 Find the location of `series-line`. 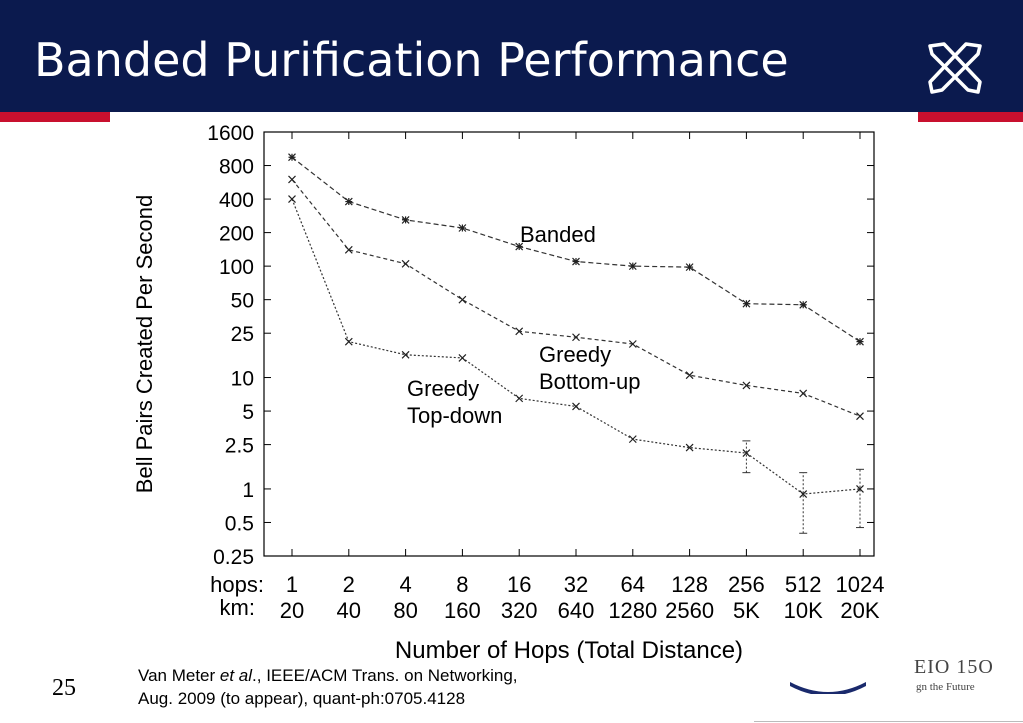

series-line is located at coordinates (576, 249).